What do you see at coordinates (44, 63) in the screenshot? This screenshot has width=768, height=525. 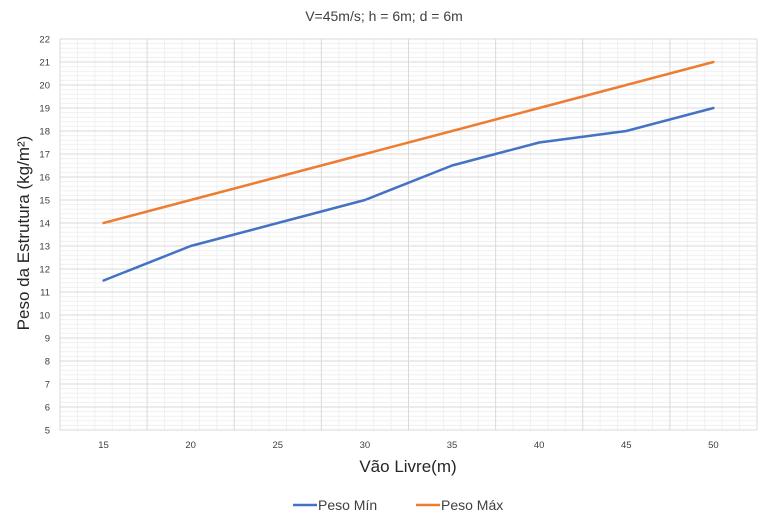 I see `y-tick-label: 21` at bounding box center [44, 63].